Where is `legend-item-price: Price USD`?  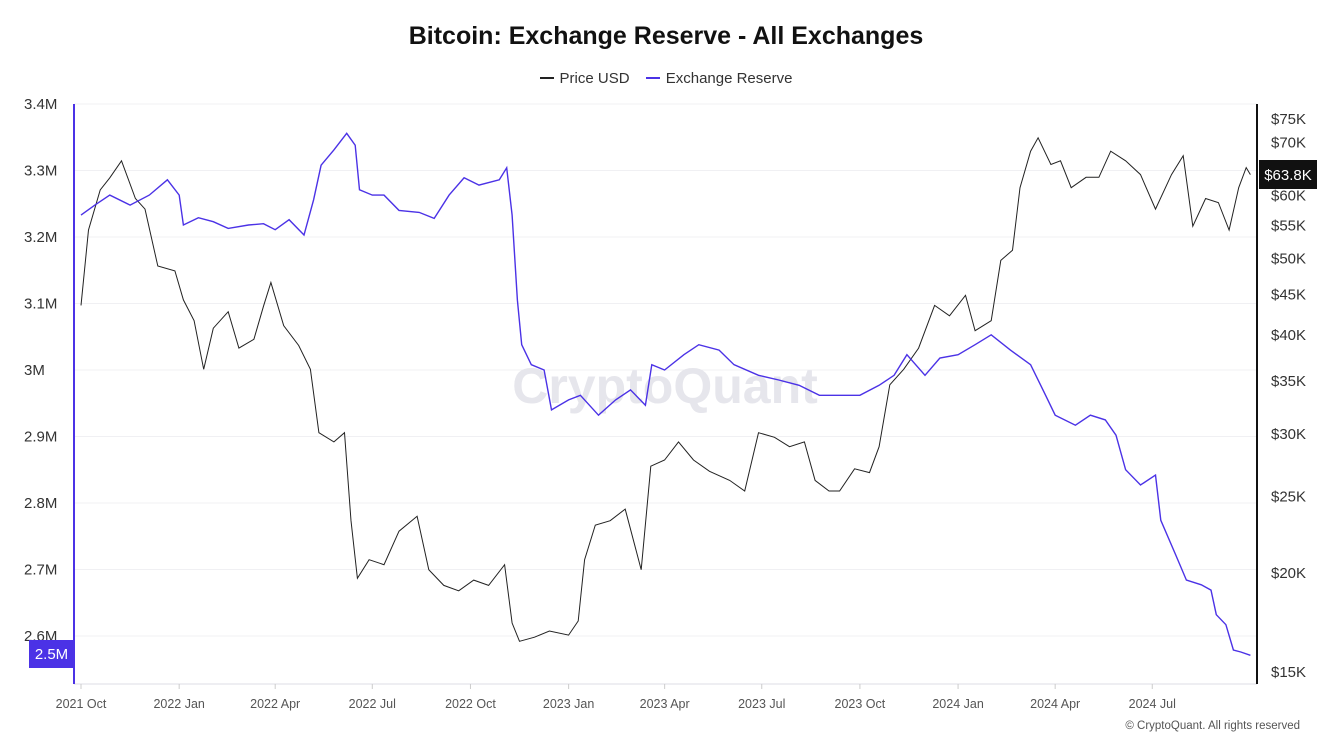
legend-item-price: Price USD is located at coordinates (584, 78).